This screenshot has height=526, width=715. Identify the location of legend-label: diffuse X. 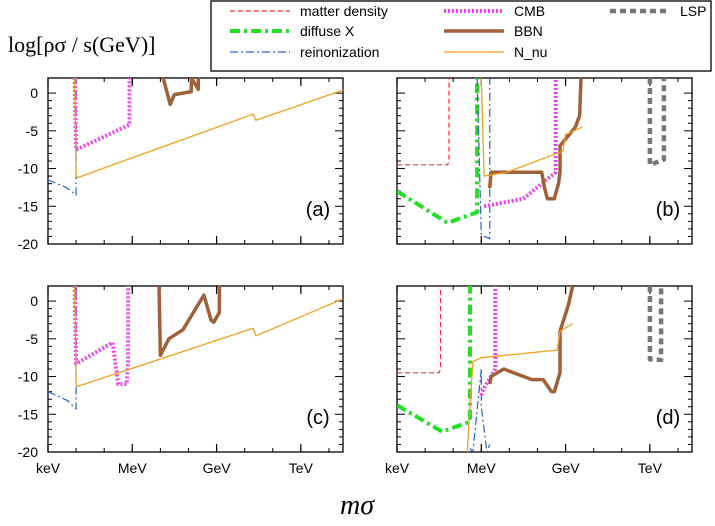
(327, 31).